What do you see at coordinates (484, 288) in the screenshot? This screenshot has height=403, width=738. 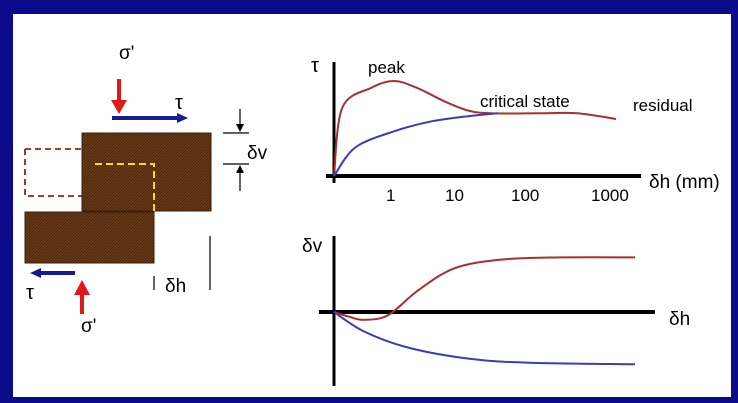 I see `dilation-curve` at bounding box center [484, 288].